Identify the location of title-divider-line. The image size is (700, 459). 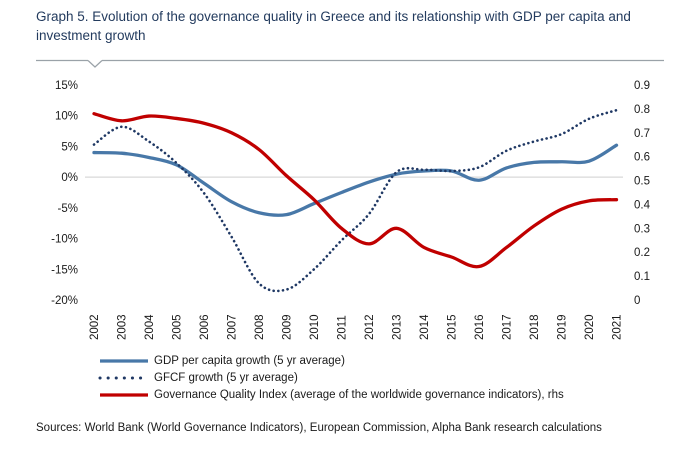
(350, 63).